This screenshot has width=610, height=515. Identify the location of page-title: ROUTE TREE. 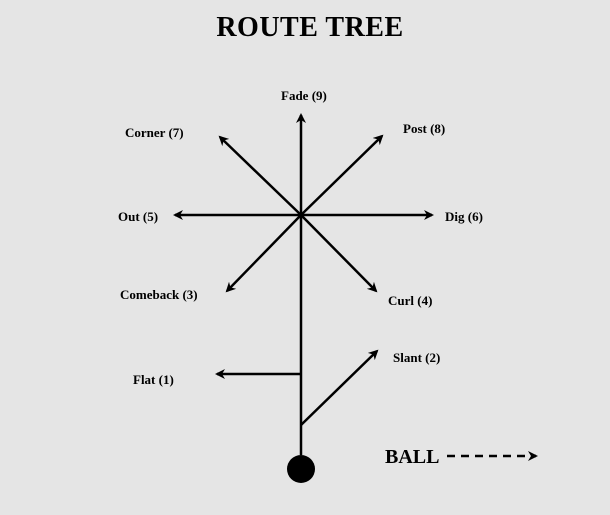
(310, 27).